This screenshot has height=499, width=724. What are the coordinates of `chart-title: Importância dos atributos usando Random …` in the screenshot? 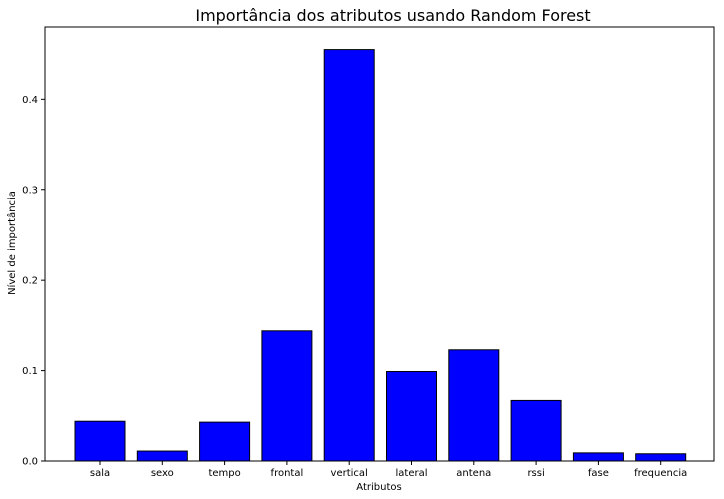 It's located at (392, 15).